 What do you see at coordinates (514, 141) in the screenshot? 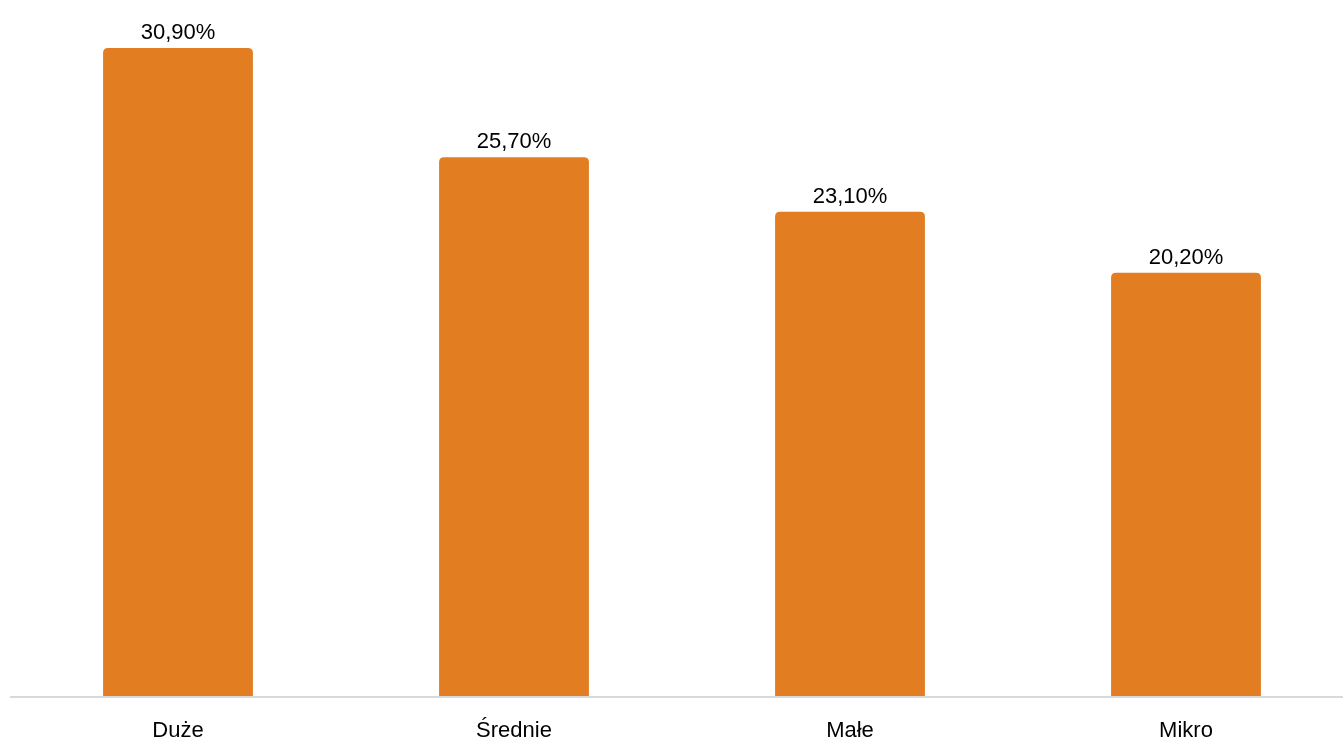
I see `data-label: 25,70%` at bounding box center [514, 141].